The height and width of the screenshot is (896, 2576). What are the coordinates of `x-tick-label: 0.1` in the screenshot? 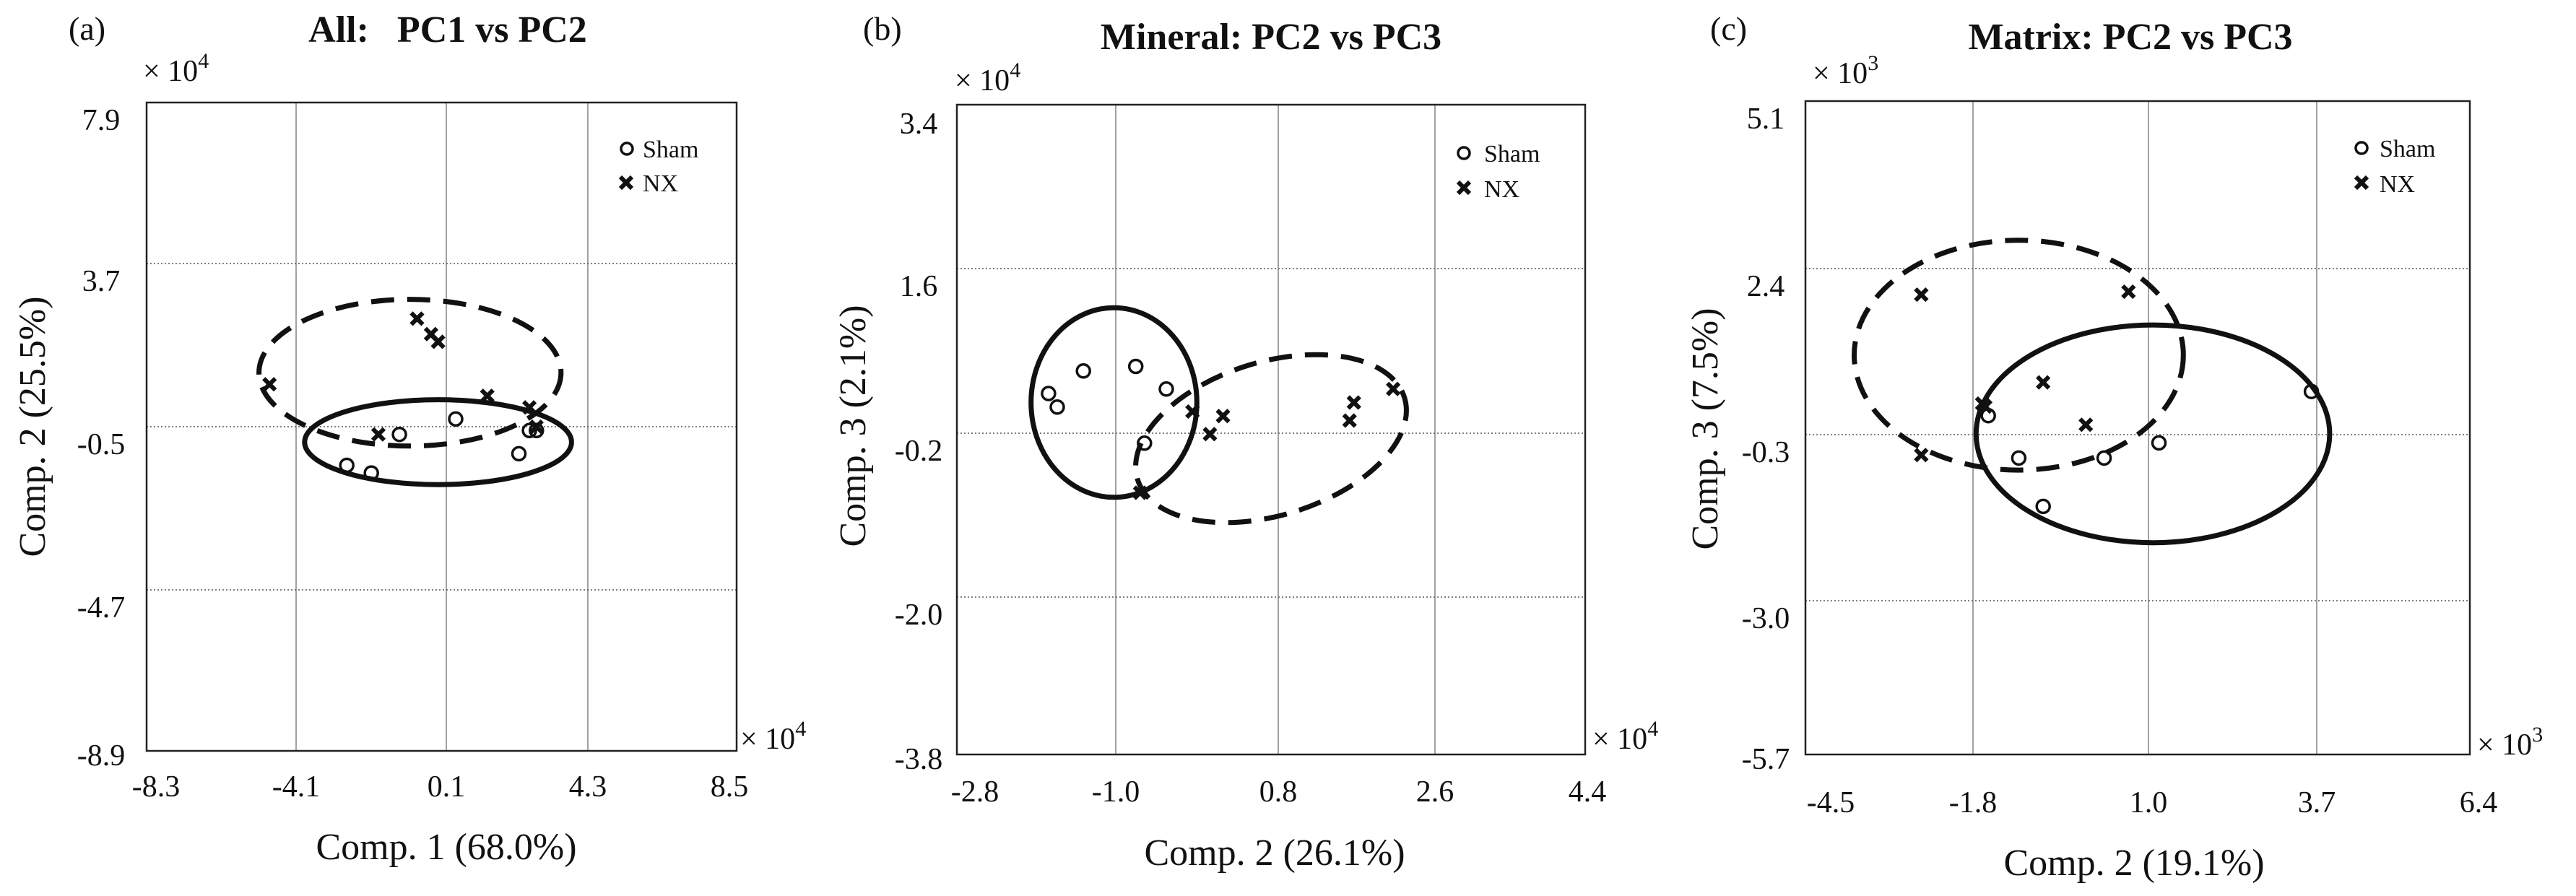 It's located at (447, 787).